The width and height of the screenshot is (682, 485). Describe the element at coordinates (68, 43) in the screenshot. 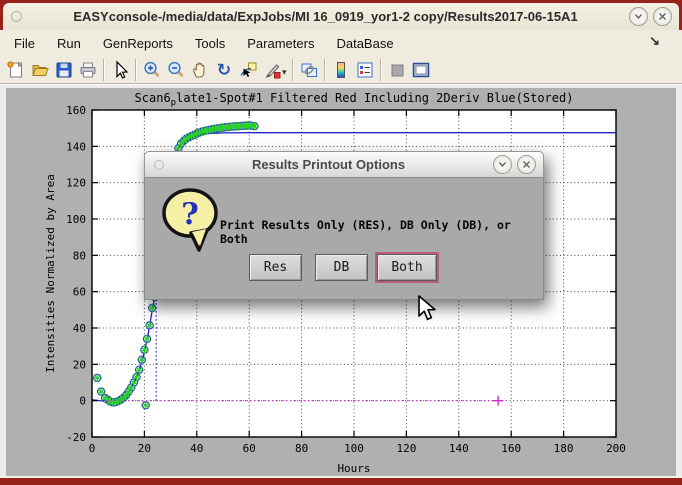

I see `menu-item-run: Run` at that location.